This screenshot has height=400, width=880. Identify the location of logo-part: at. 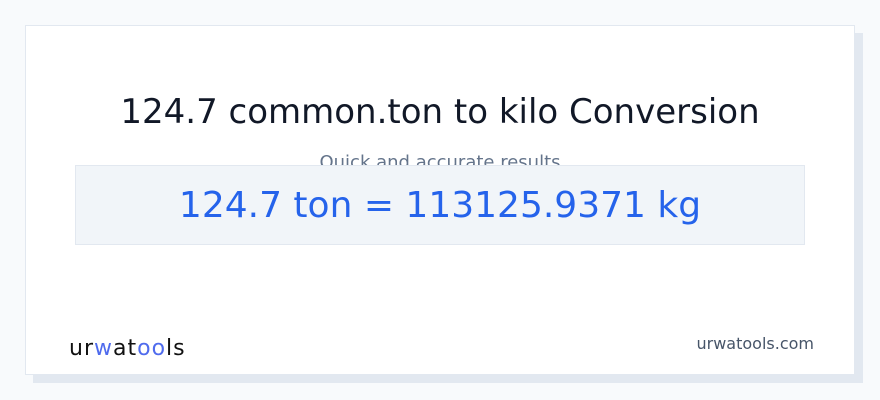
(125, 348).